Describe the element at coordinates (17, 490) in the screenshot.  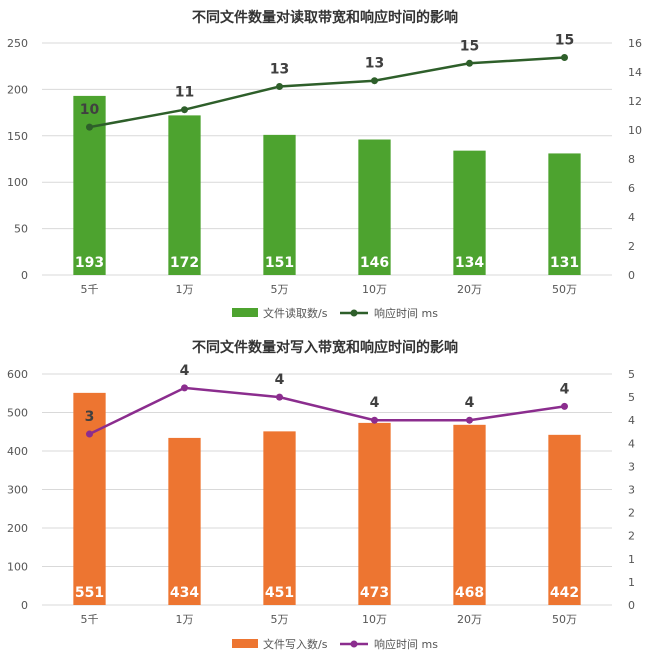
I see `y-left-tick-label: 300` at that location.